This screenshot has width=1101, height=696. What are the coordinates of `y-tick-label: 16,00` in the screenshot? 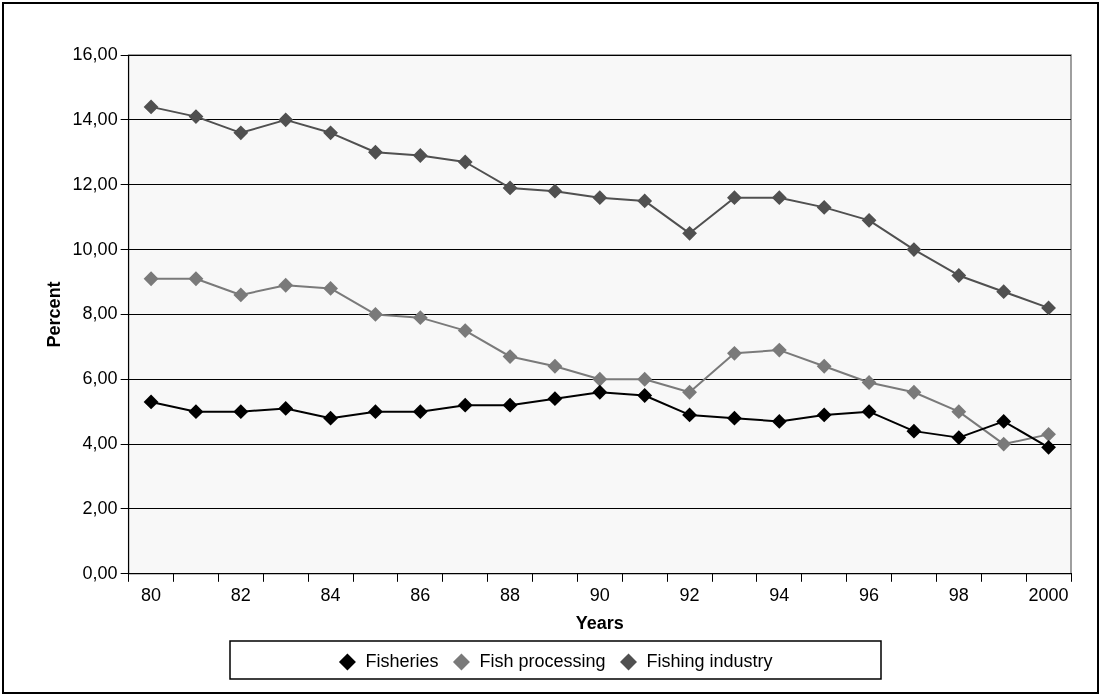 It's located at (95, 53).